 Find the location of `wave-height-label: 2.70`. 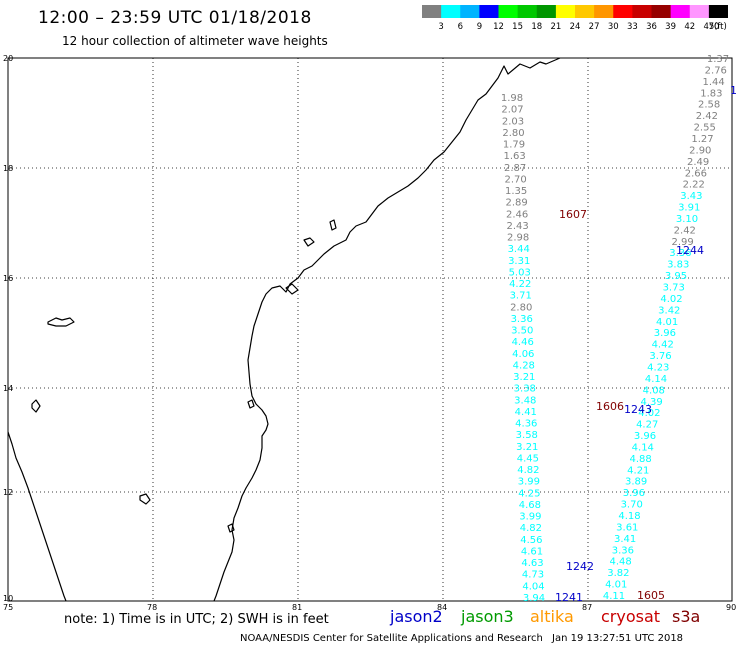

wave-height-label: 2.70 is located at coordinates (515, 179).